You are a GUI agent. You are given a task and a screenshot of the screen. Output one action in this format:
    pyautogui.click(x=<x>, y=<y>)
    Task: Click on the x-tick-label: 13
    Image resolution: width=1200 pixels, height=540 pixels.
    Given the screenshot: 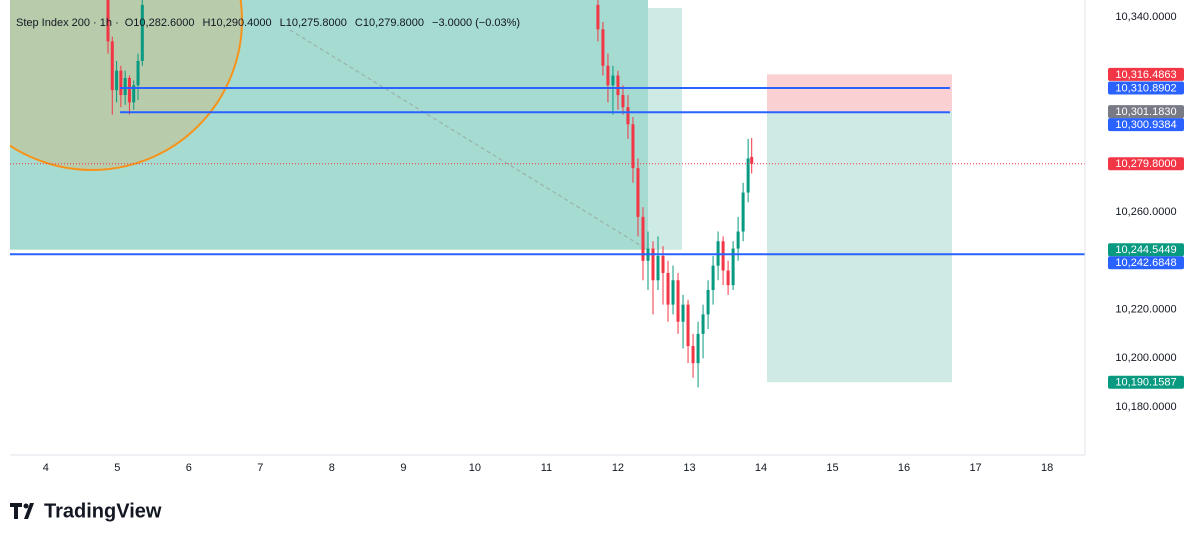 What is the action you would take?
    pyautogui.click(x=689, y=468)
    